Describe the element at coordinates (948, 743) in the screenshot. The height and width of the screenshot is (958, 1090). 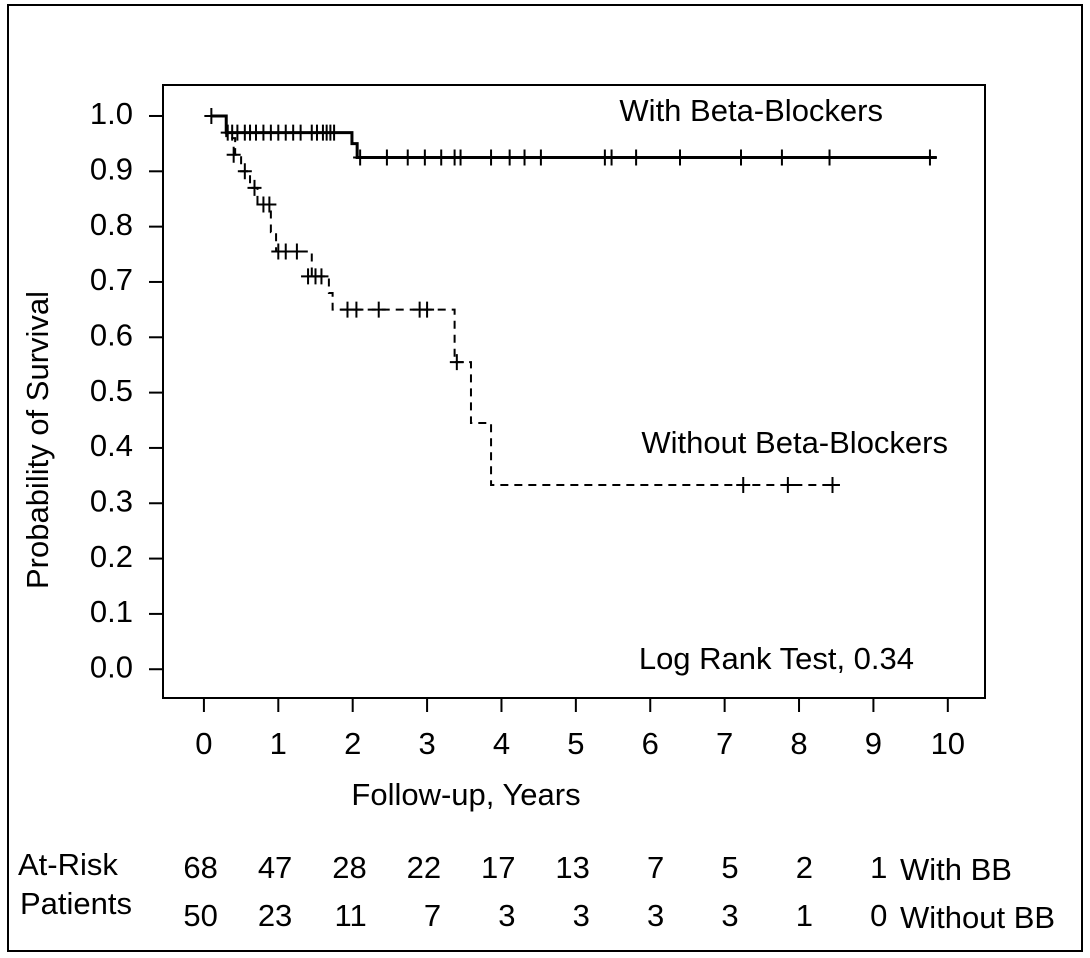
I see `x-tick-label: 10` at that location.